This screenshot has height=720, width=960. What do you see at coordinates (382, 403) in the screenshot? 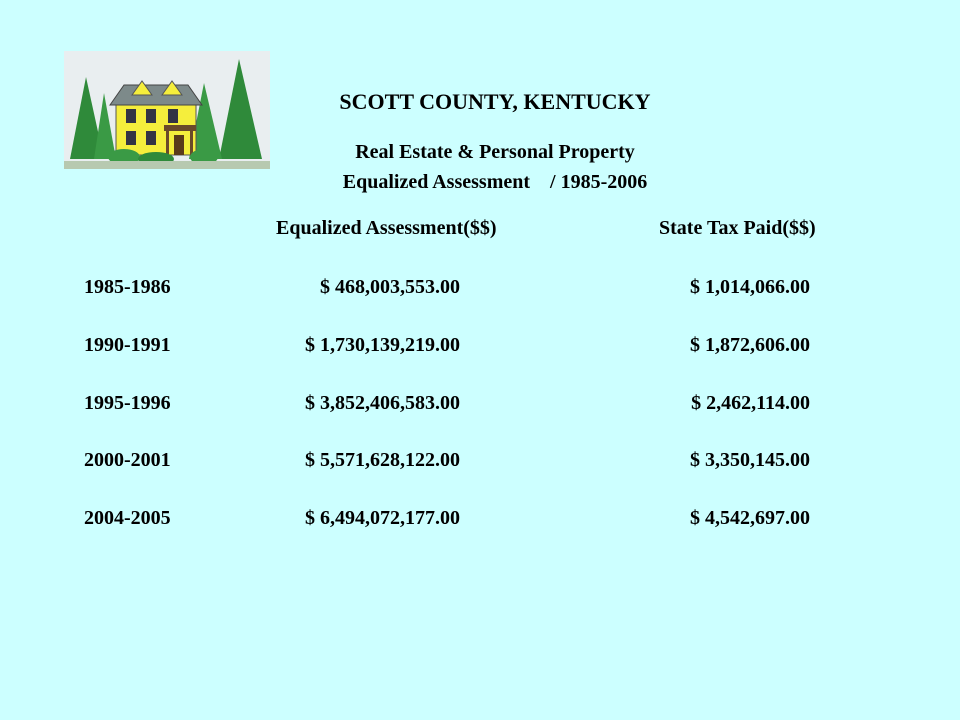
I see `row-assessment: $ 3,852,406,583.00` at bounding box center [382, 403].